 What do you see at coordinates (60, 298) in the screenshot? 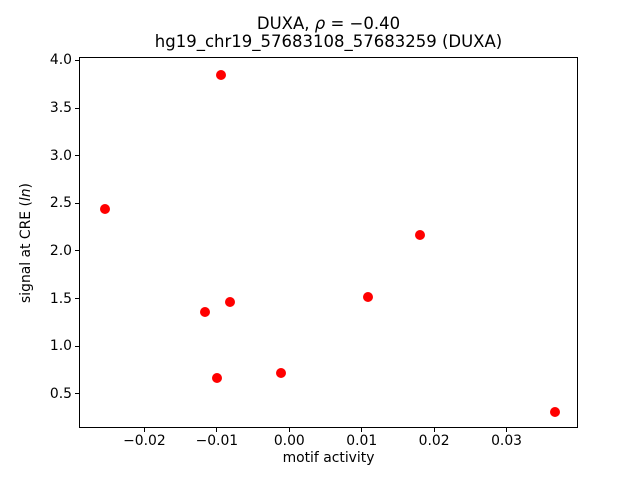
I see `y-axis-tick-label: 1.5` at bounding box center [60, 298].